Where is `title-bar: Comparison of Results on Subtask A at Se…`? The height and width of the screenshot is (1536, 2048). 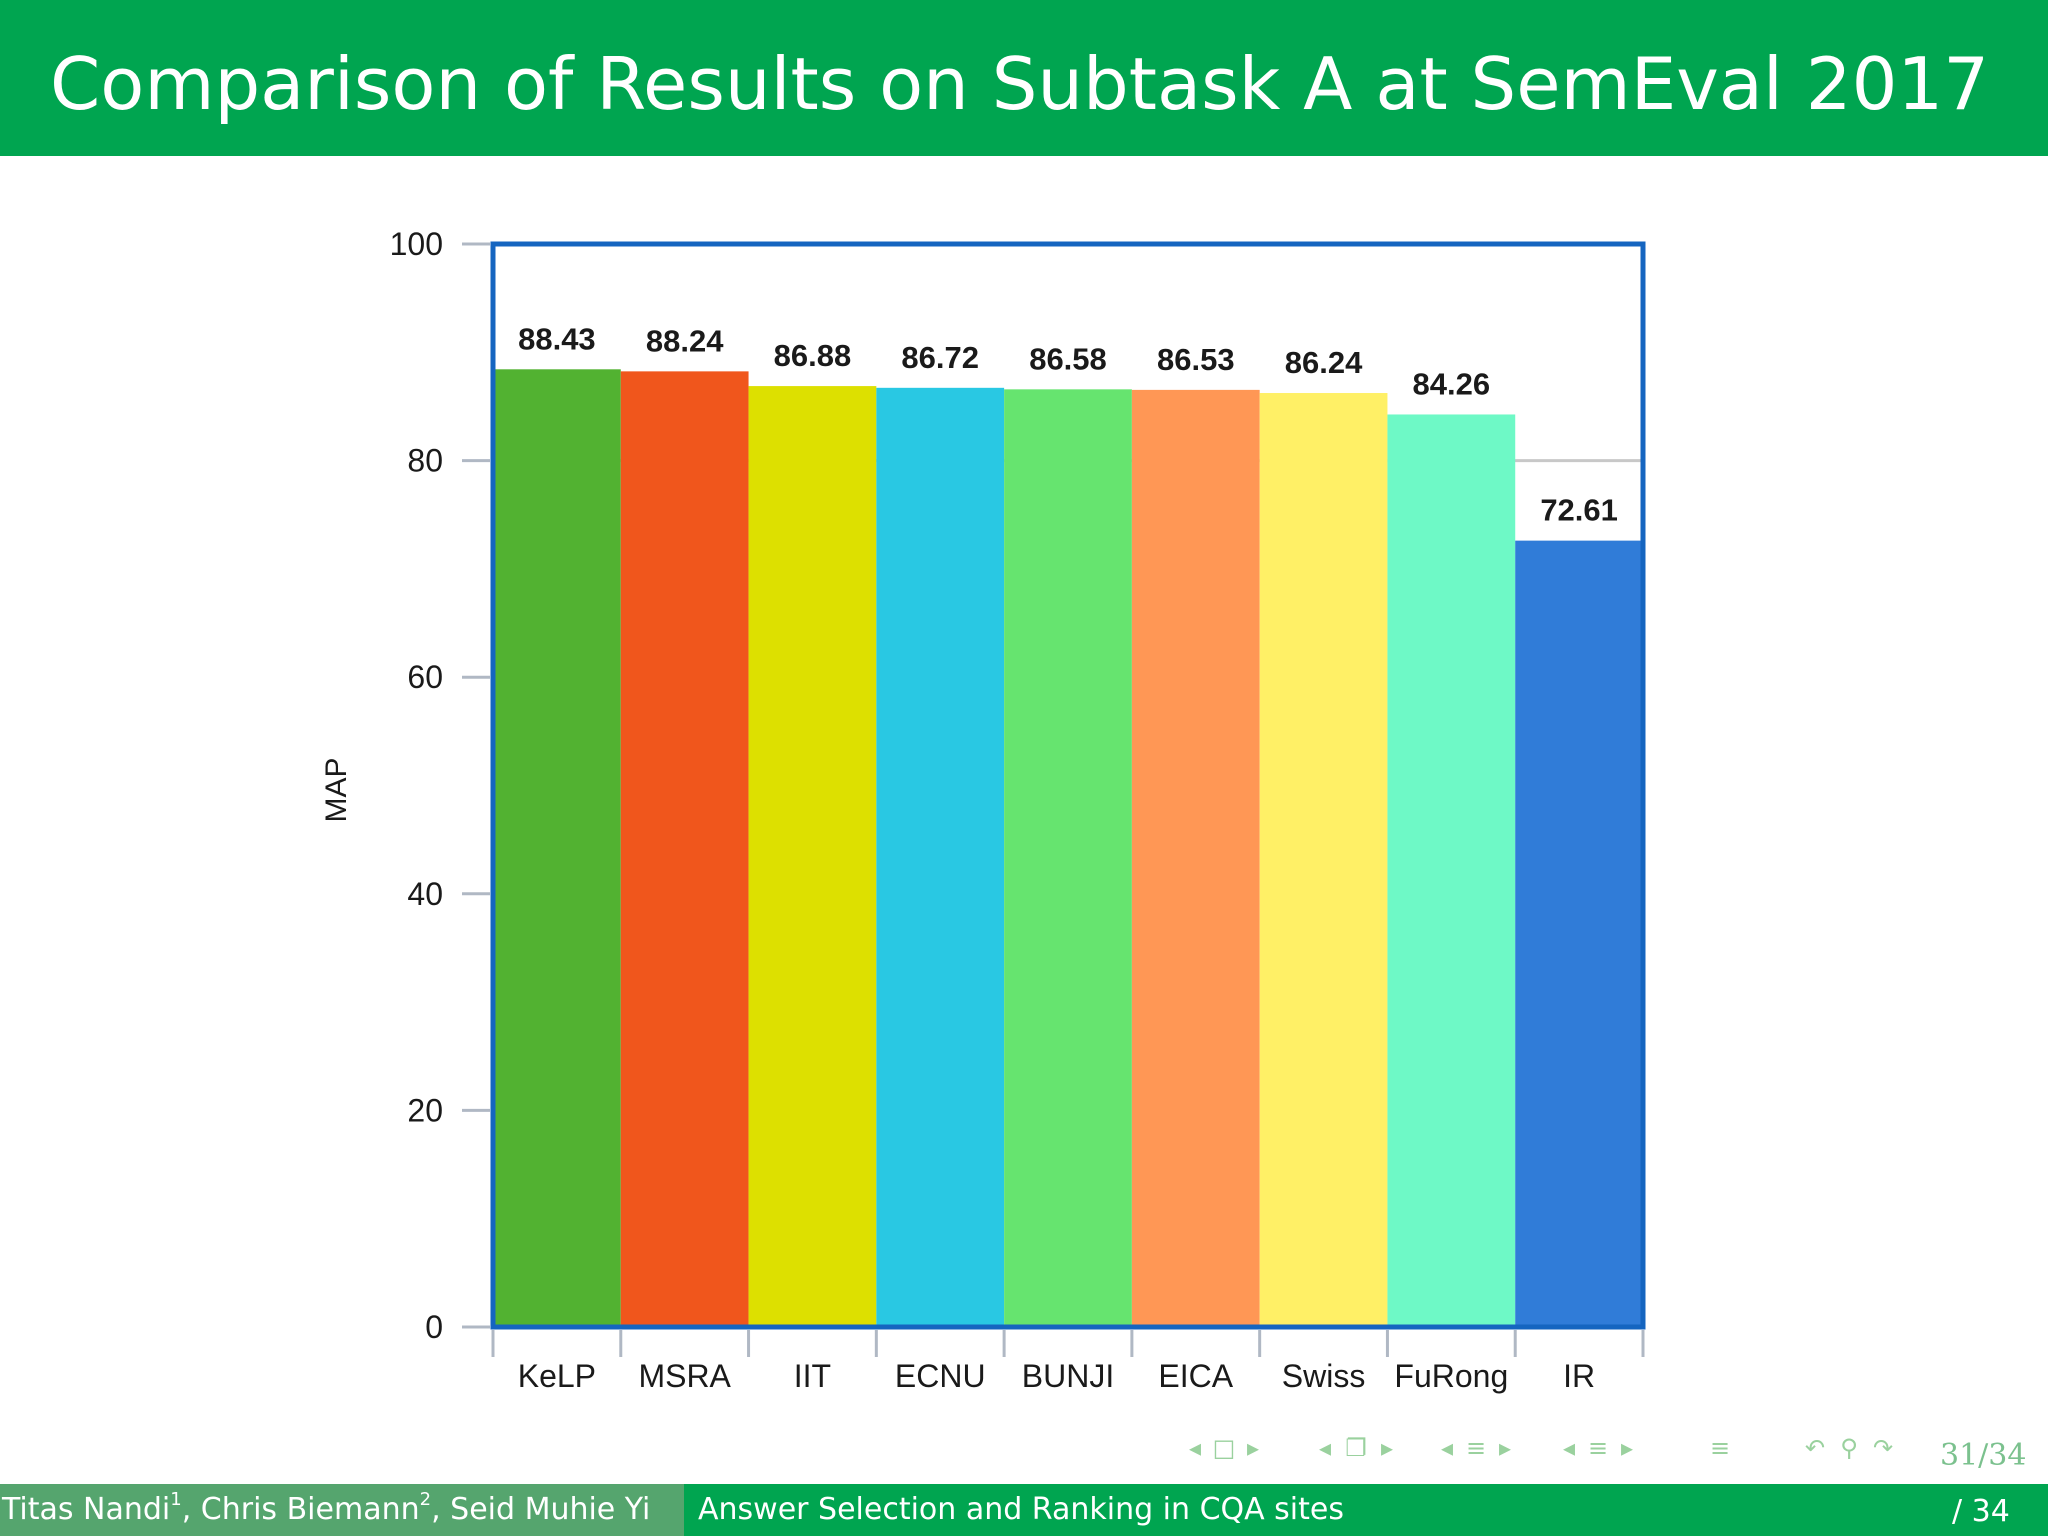
title-bar: Comparison of Results on Subtask A at Se… is located at coordinates (1024, 78).